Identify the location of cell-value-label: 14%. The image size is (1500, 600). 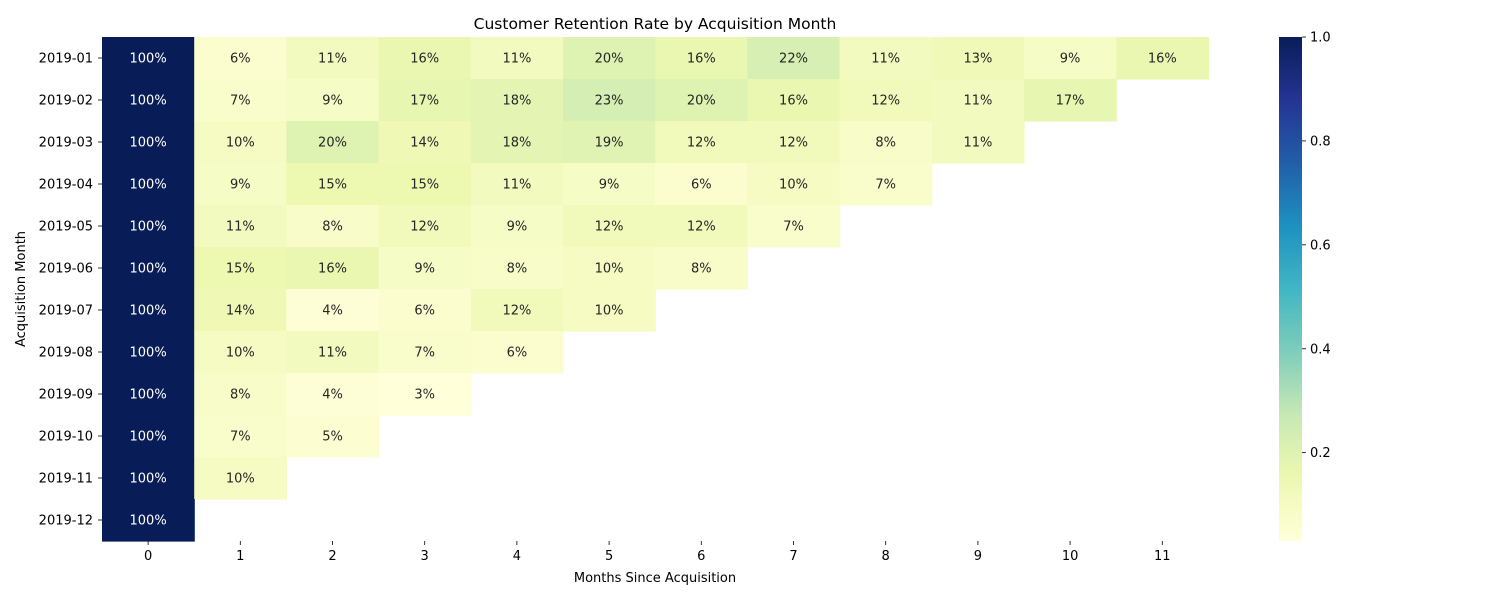
(424, 143).